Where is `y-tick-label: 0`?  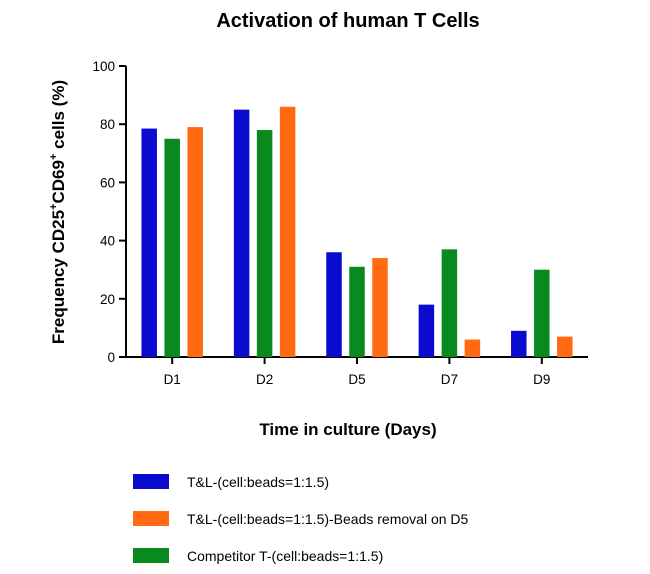
y-tick-label: 0 is located at coordinates (111, 357).